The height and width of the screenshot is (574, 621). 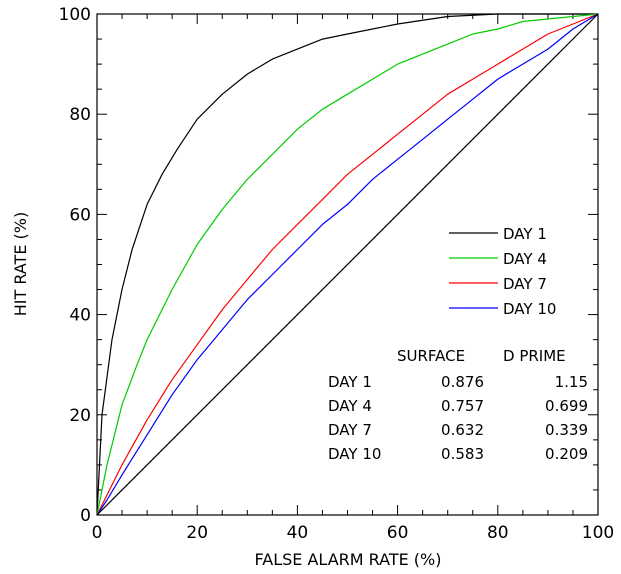 What do you see at coordinates (462, 382) in the screenshot?
I see `table-cell: 0.876` at bounding box center [462, 382].